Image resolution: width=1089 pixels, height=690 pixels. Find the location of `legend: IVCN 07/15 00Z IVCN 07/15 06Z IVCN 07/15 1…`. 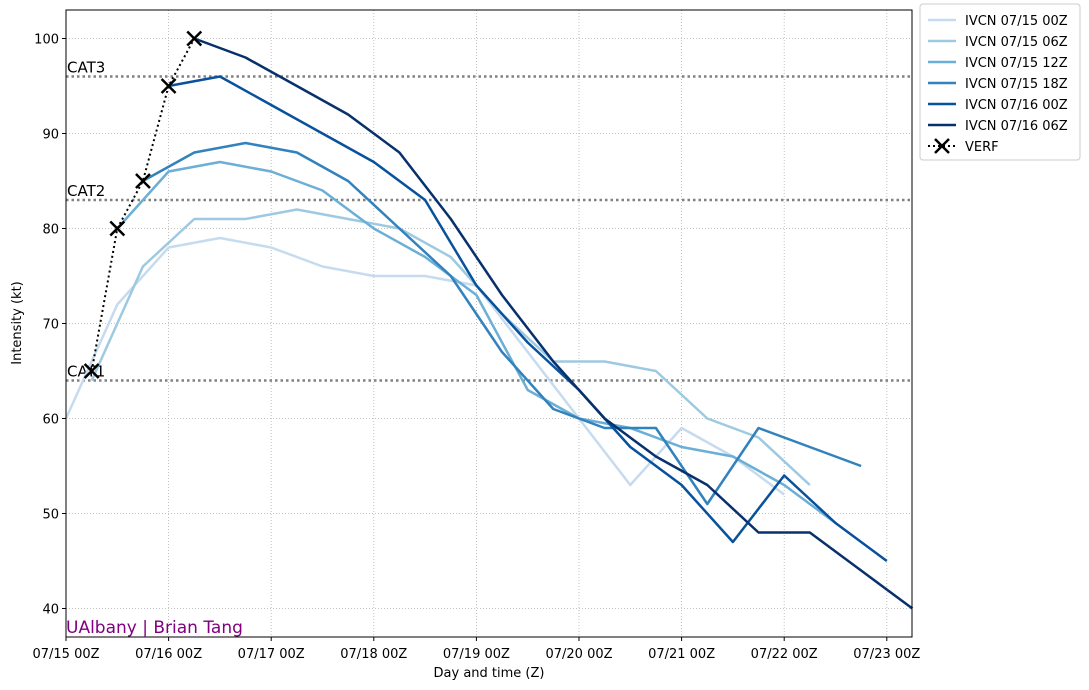

legend: IVCN 07/15 00Z IVCN 07/15 06Z IVCN 07/15 1… is located at coordinates (1000, 82).